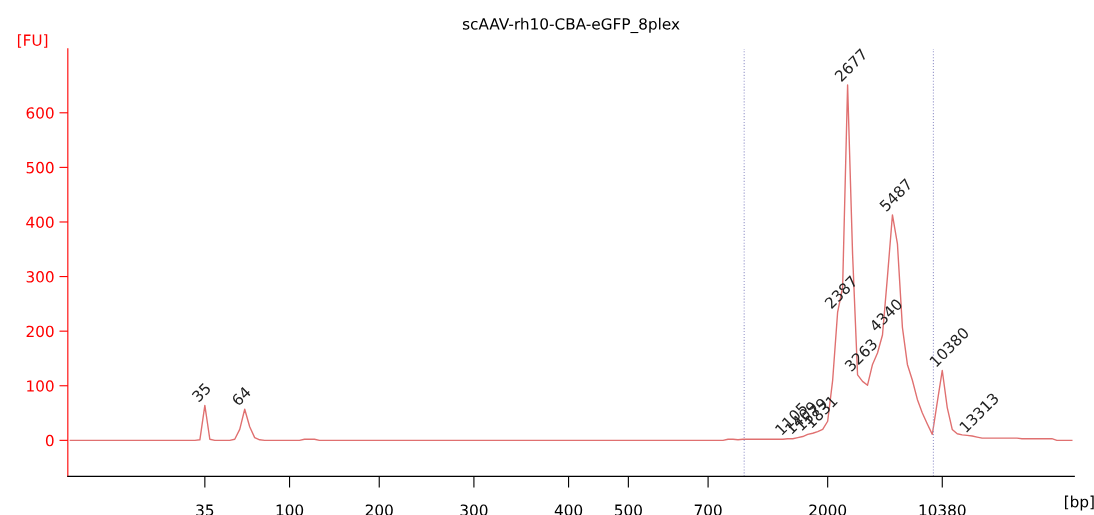  What do you see at coordinates (828, 509) in the screenshot?
I see `x-tick-label: 2000` at bounding box center [828, 509].